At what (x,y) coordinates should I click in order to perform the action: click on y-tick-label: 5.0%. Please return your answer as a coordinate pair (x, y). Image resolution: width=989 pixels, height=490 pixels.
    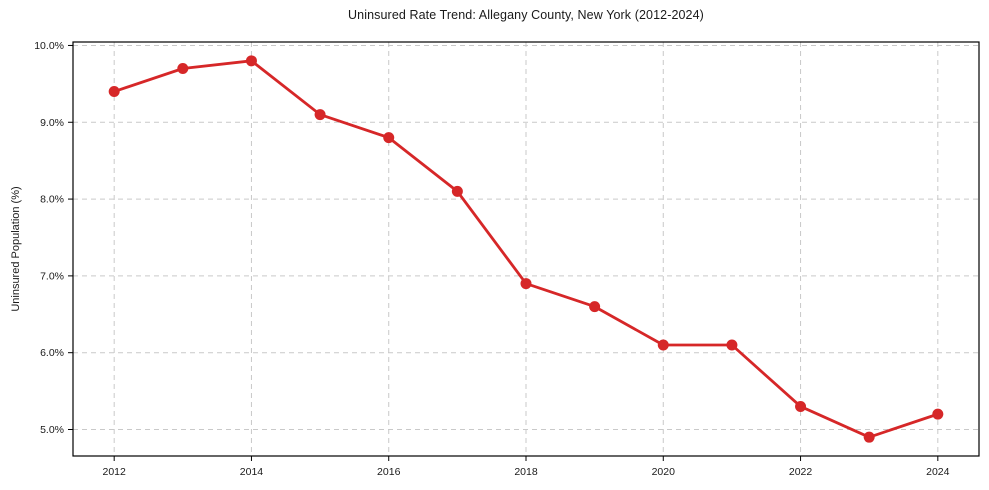
    Looking at the image, I should click on (52, 430).